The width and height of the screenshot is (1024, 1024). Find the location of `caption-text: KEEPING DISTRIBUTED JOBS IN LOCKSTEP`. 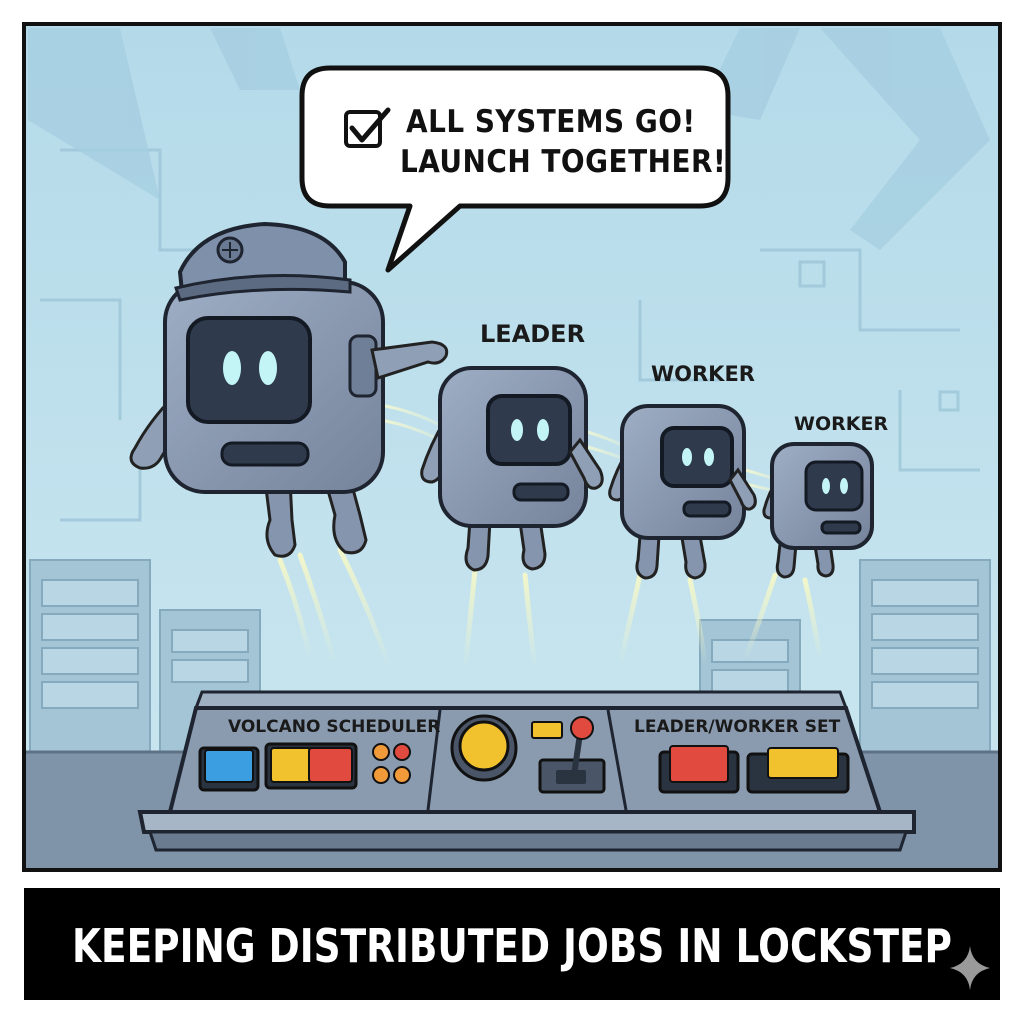

caption-text: KEEPING DISTRIBUTED JOBS IN LOCKSTEP is located at coordinates (512, 946).